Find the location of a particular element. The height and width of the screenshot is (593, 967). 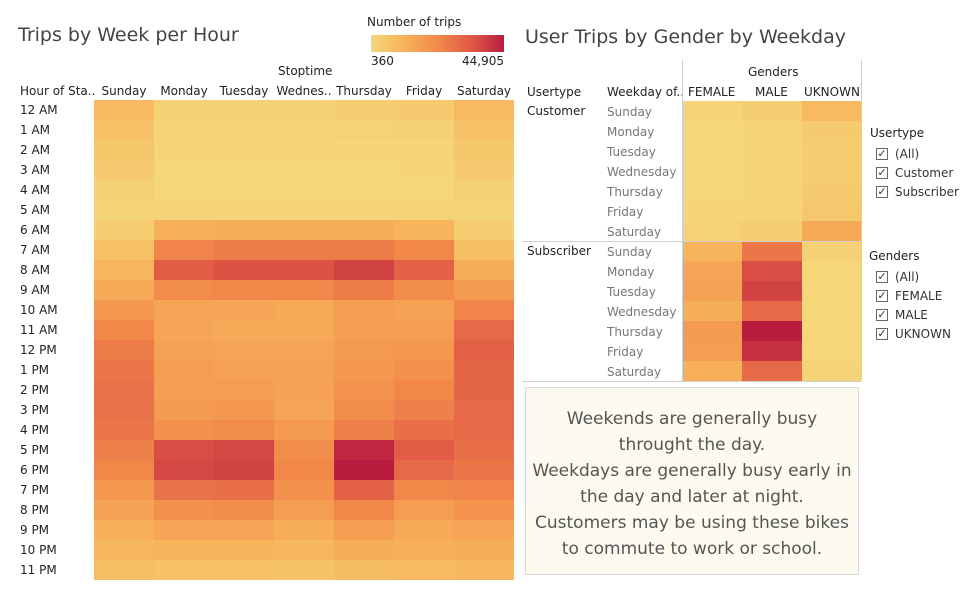

option-label: MALE is located at coordinates (911, 315).